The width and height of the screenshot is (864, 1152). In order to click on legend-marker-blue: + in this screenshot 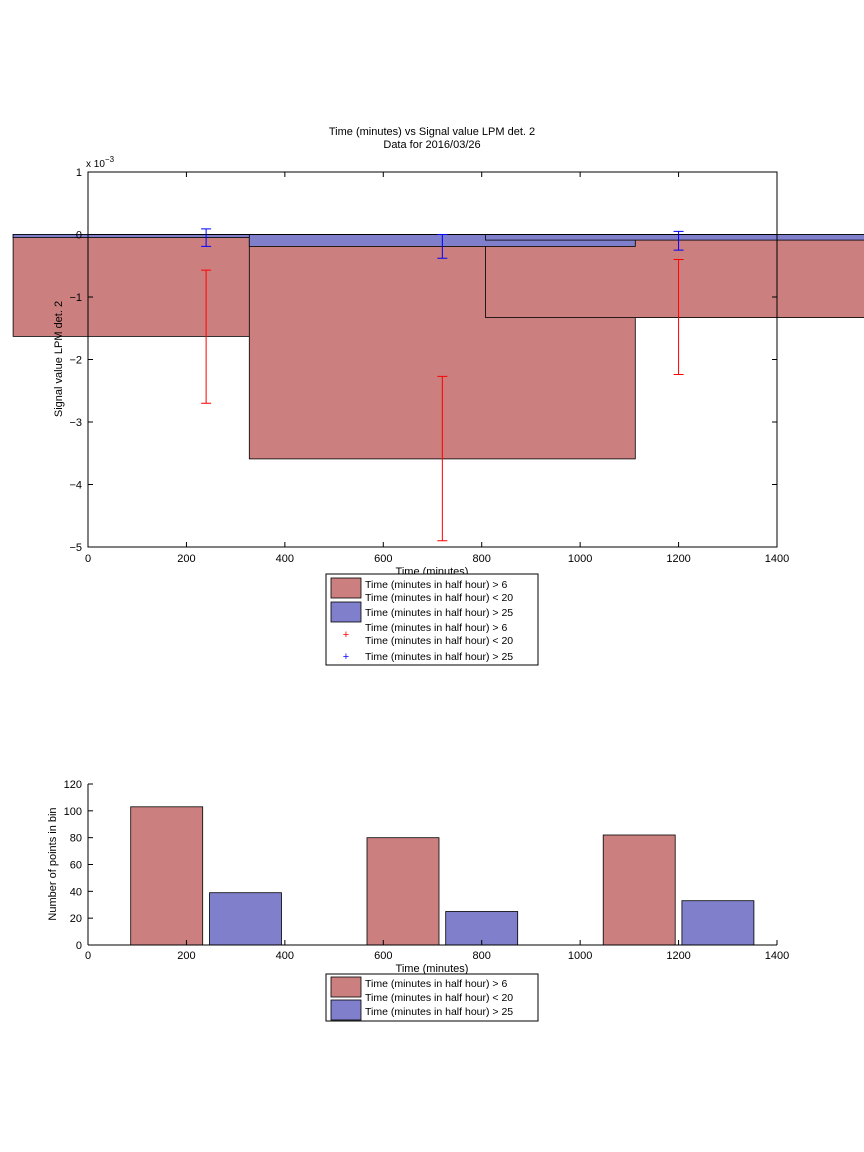, I will do `click(346, 657)`.